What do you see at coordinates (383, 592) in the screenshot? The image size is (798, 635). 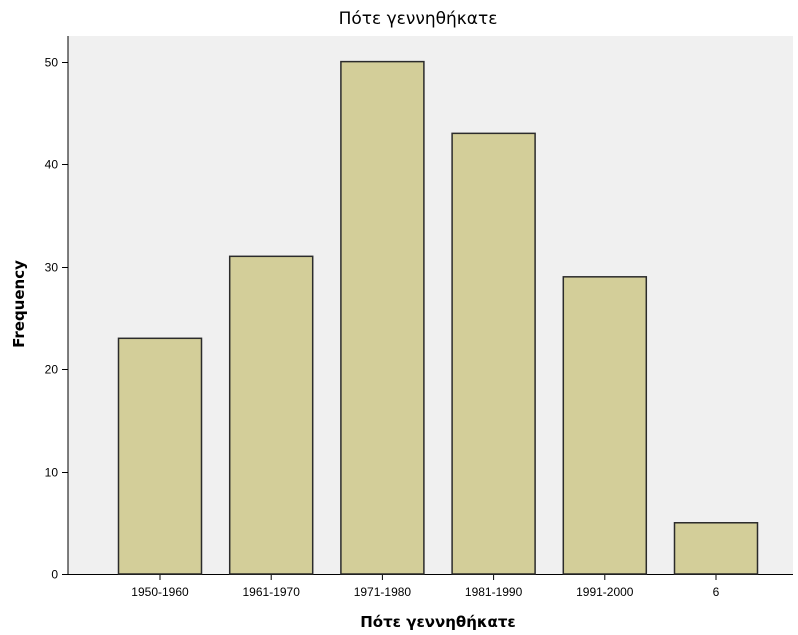 I see `x-tick-label: 1971-1980` at bounding box center [383, 592].